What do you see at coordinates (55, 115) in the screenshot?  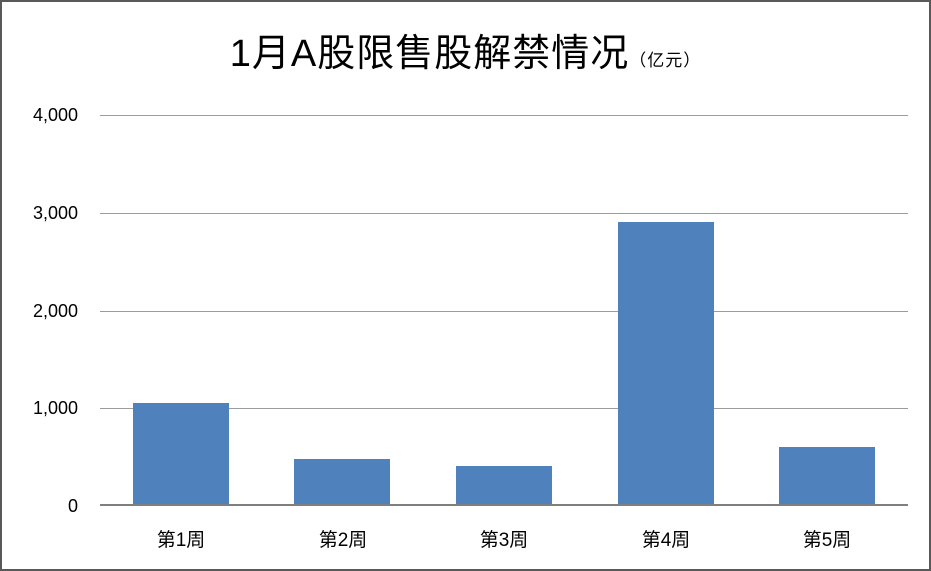 I see `y-tick-label-4000: 4,000` at bounding box center [55, 115].